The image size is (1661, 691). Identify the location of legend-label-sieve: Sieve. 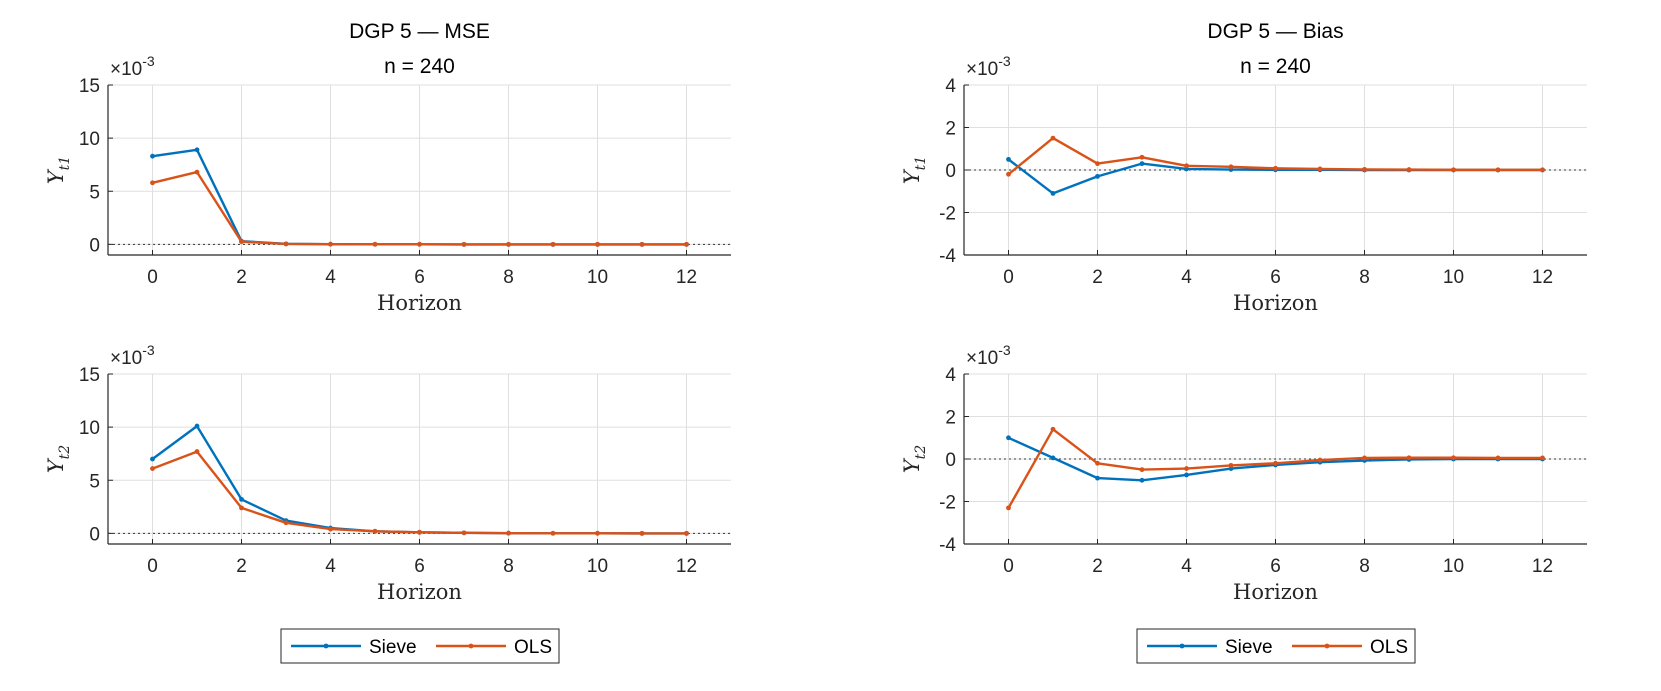
(393, 647).